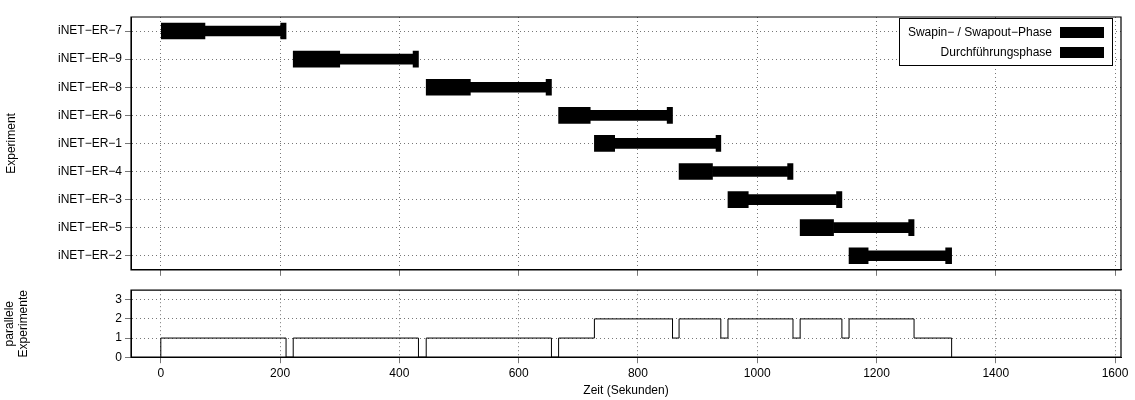  I want to click on y-axis-title: Experiment, so click(10, 143).